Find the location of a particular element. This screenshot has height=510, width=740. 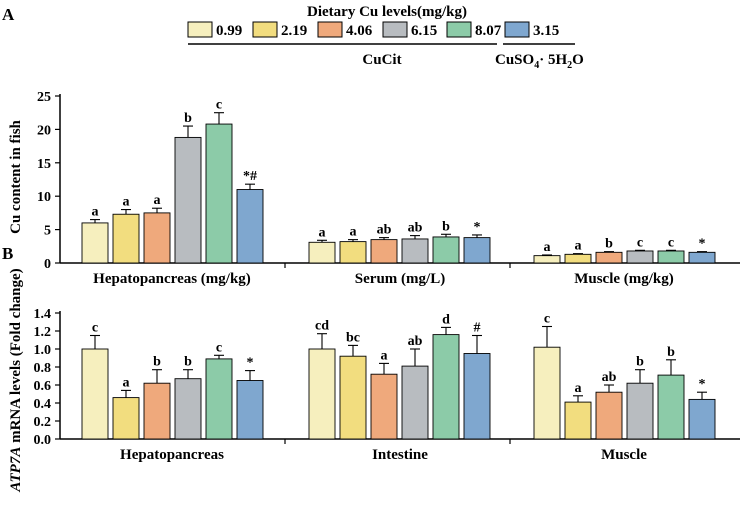

panel-b-sig-label-g0-s0: c is located at coordinates (95, 328).